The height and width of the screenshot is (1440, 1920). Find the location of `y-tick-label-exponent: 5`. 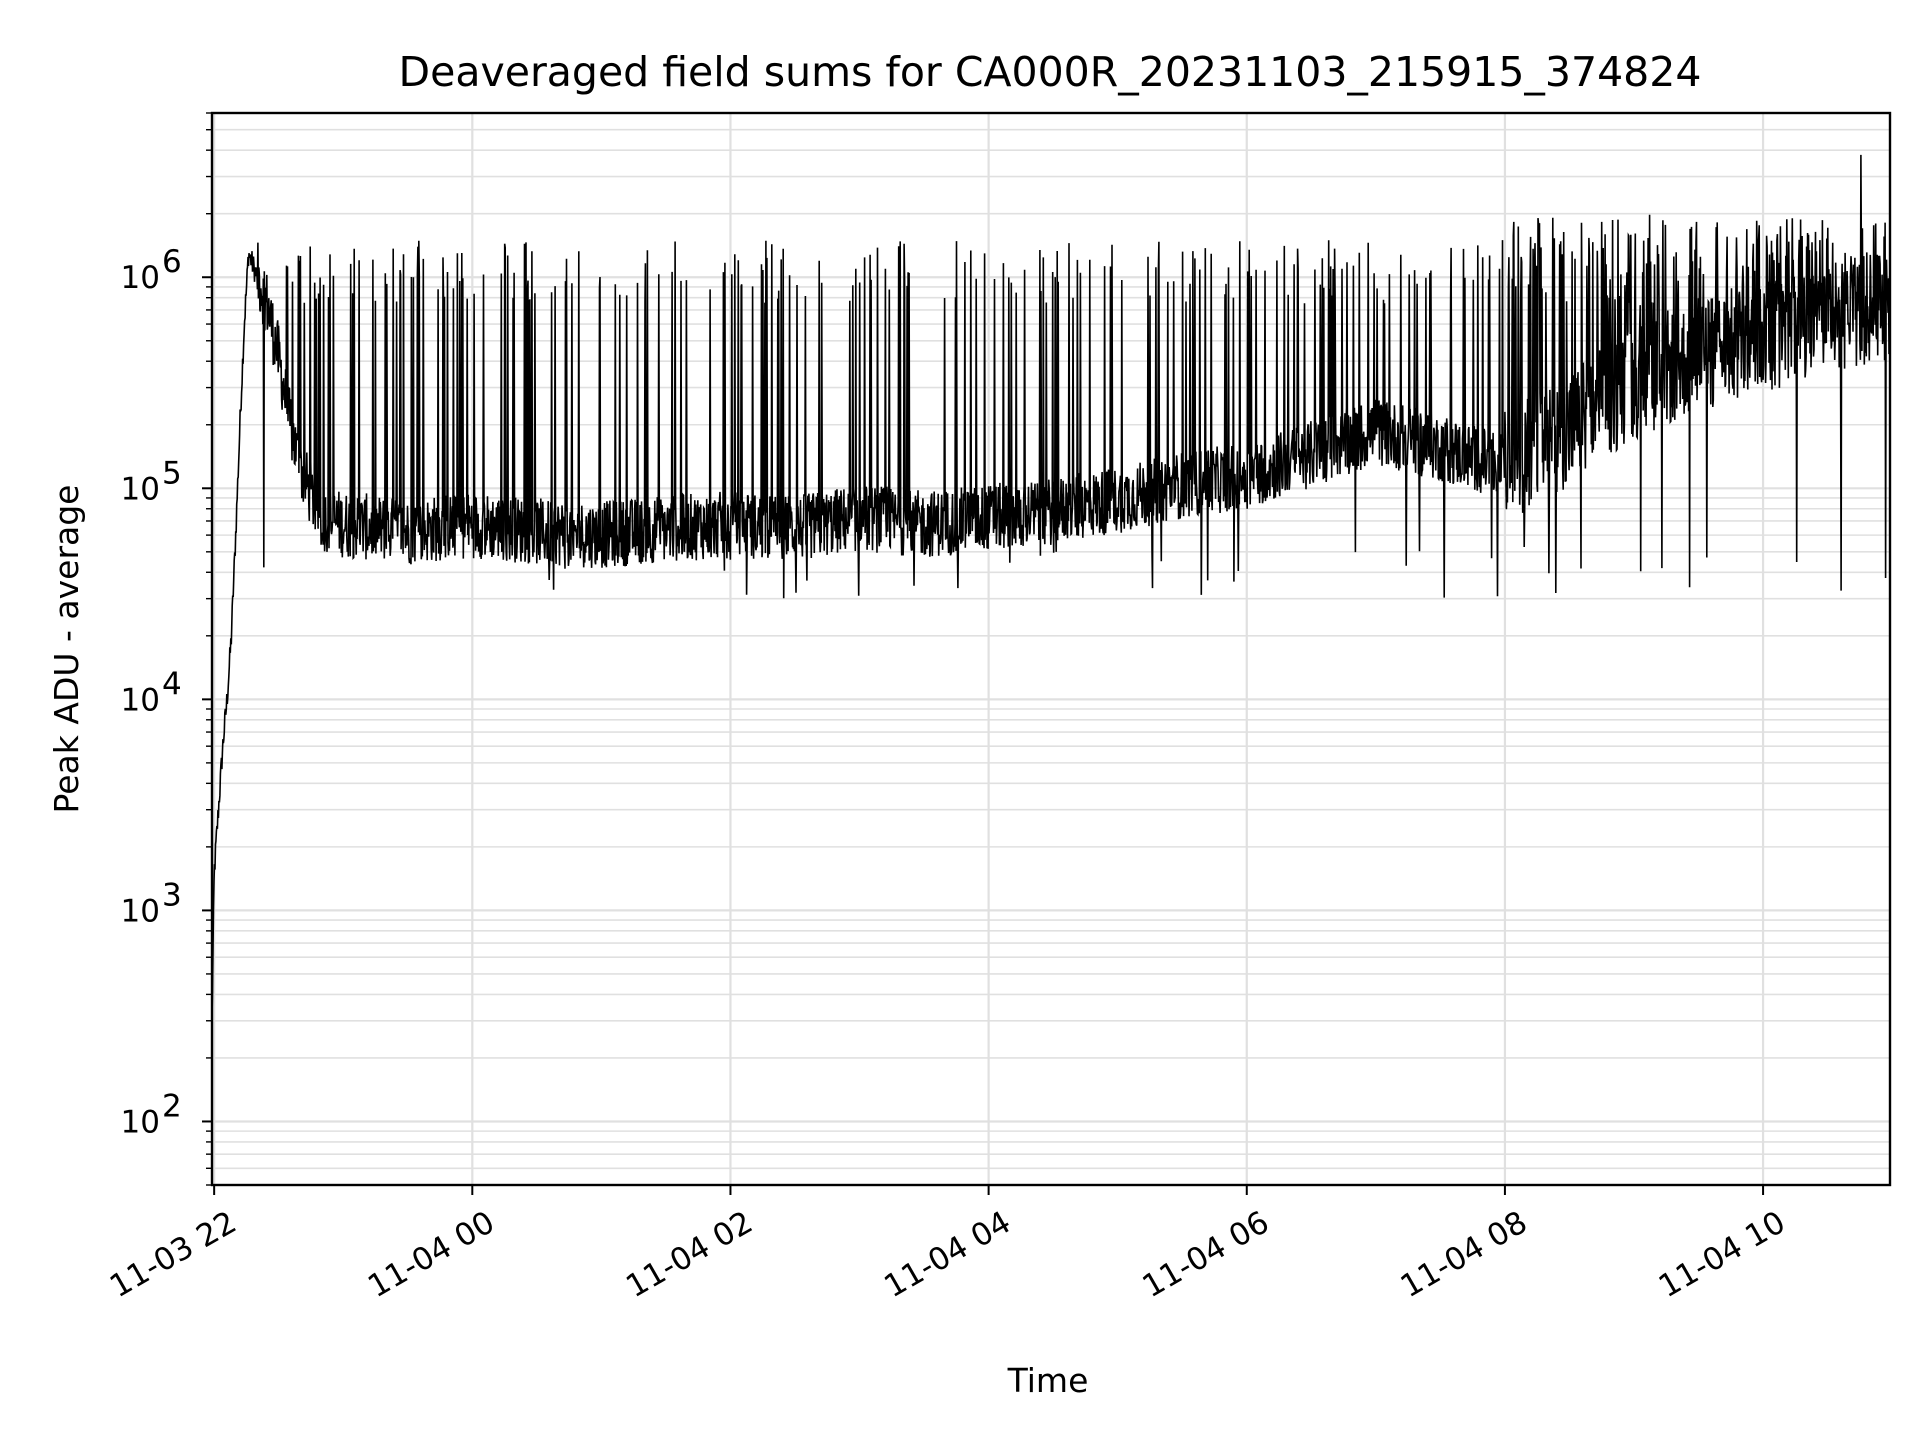

y-tick-label-exponent: 5 is located at coordinates (172, 473).